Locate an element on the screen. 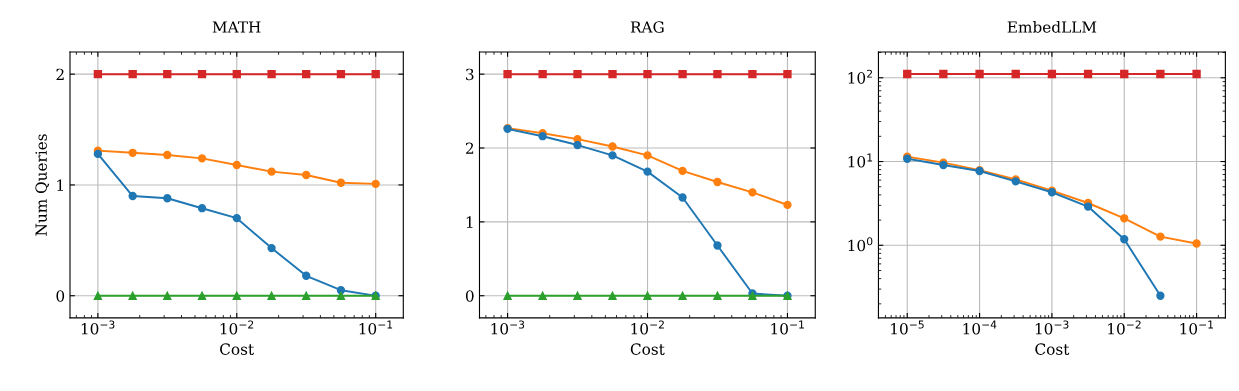 This screenshot has width=1239, height=391. chart-title: EmbedLLM is located at coordinates (1052, 26).